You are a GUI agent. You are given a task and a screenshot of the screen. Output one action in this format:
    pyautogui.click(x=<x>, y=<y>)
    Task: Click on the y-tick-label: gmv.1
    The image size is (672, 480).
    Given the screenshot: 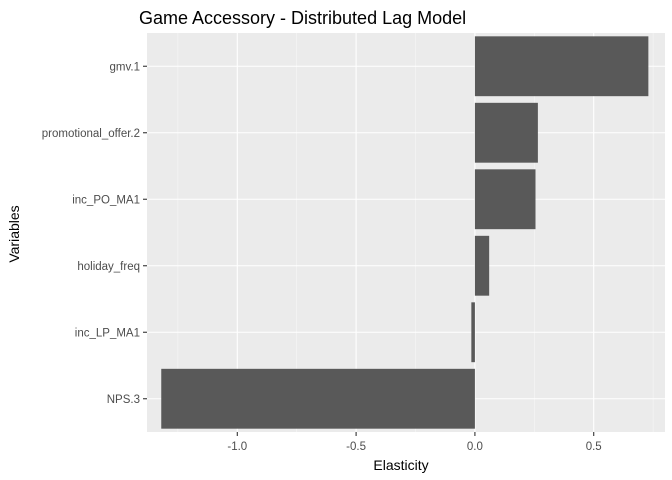 What is the action you would take?
    pyautogui.click(x=125, y=67)
    